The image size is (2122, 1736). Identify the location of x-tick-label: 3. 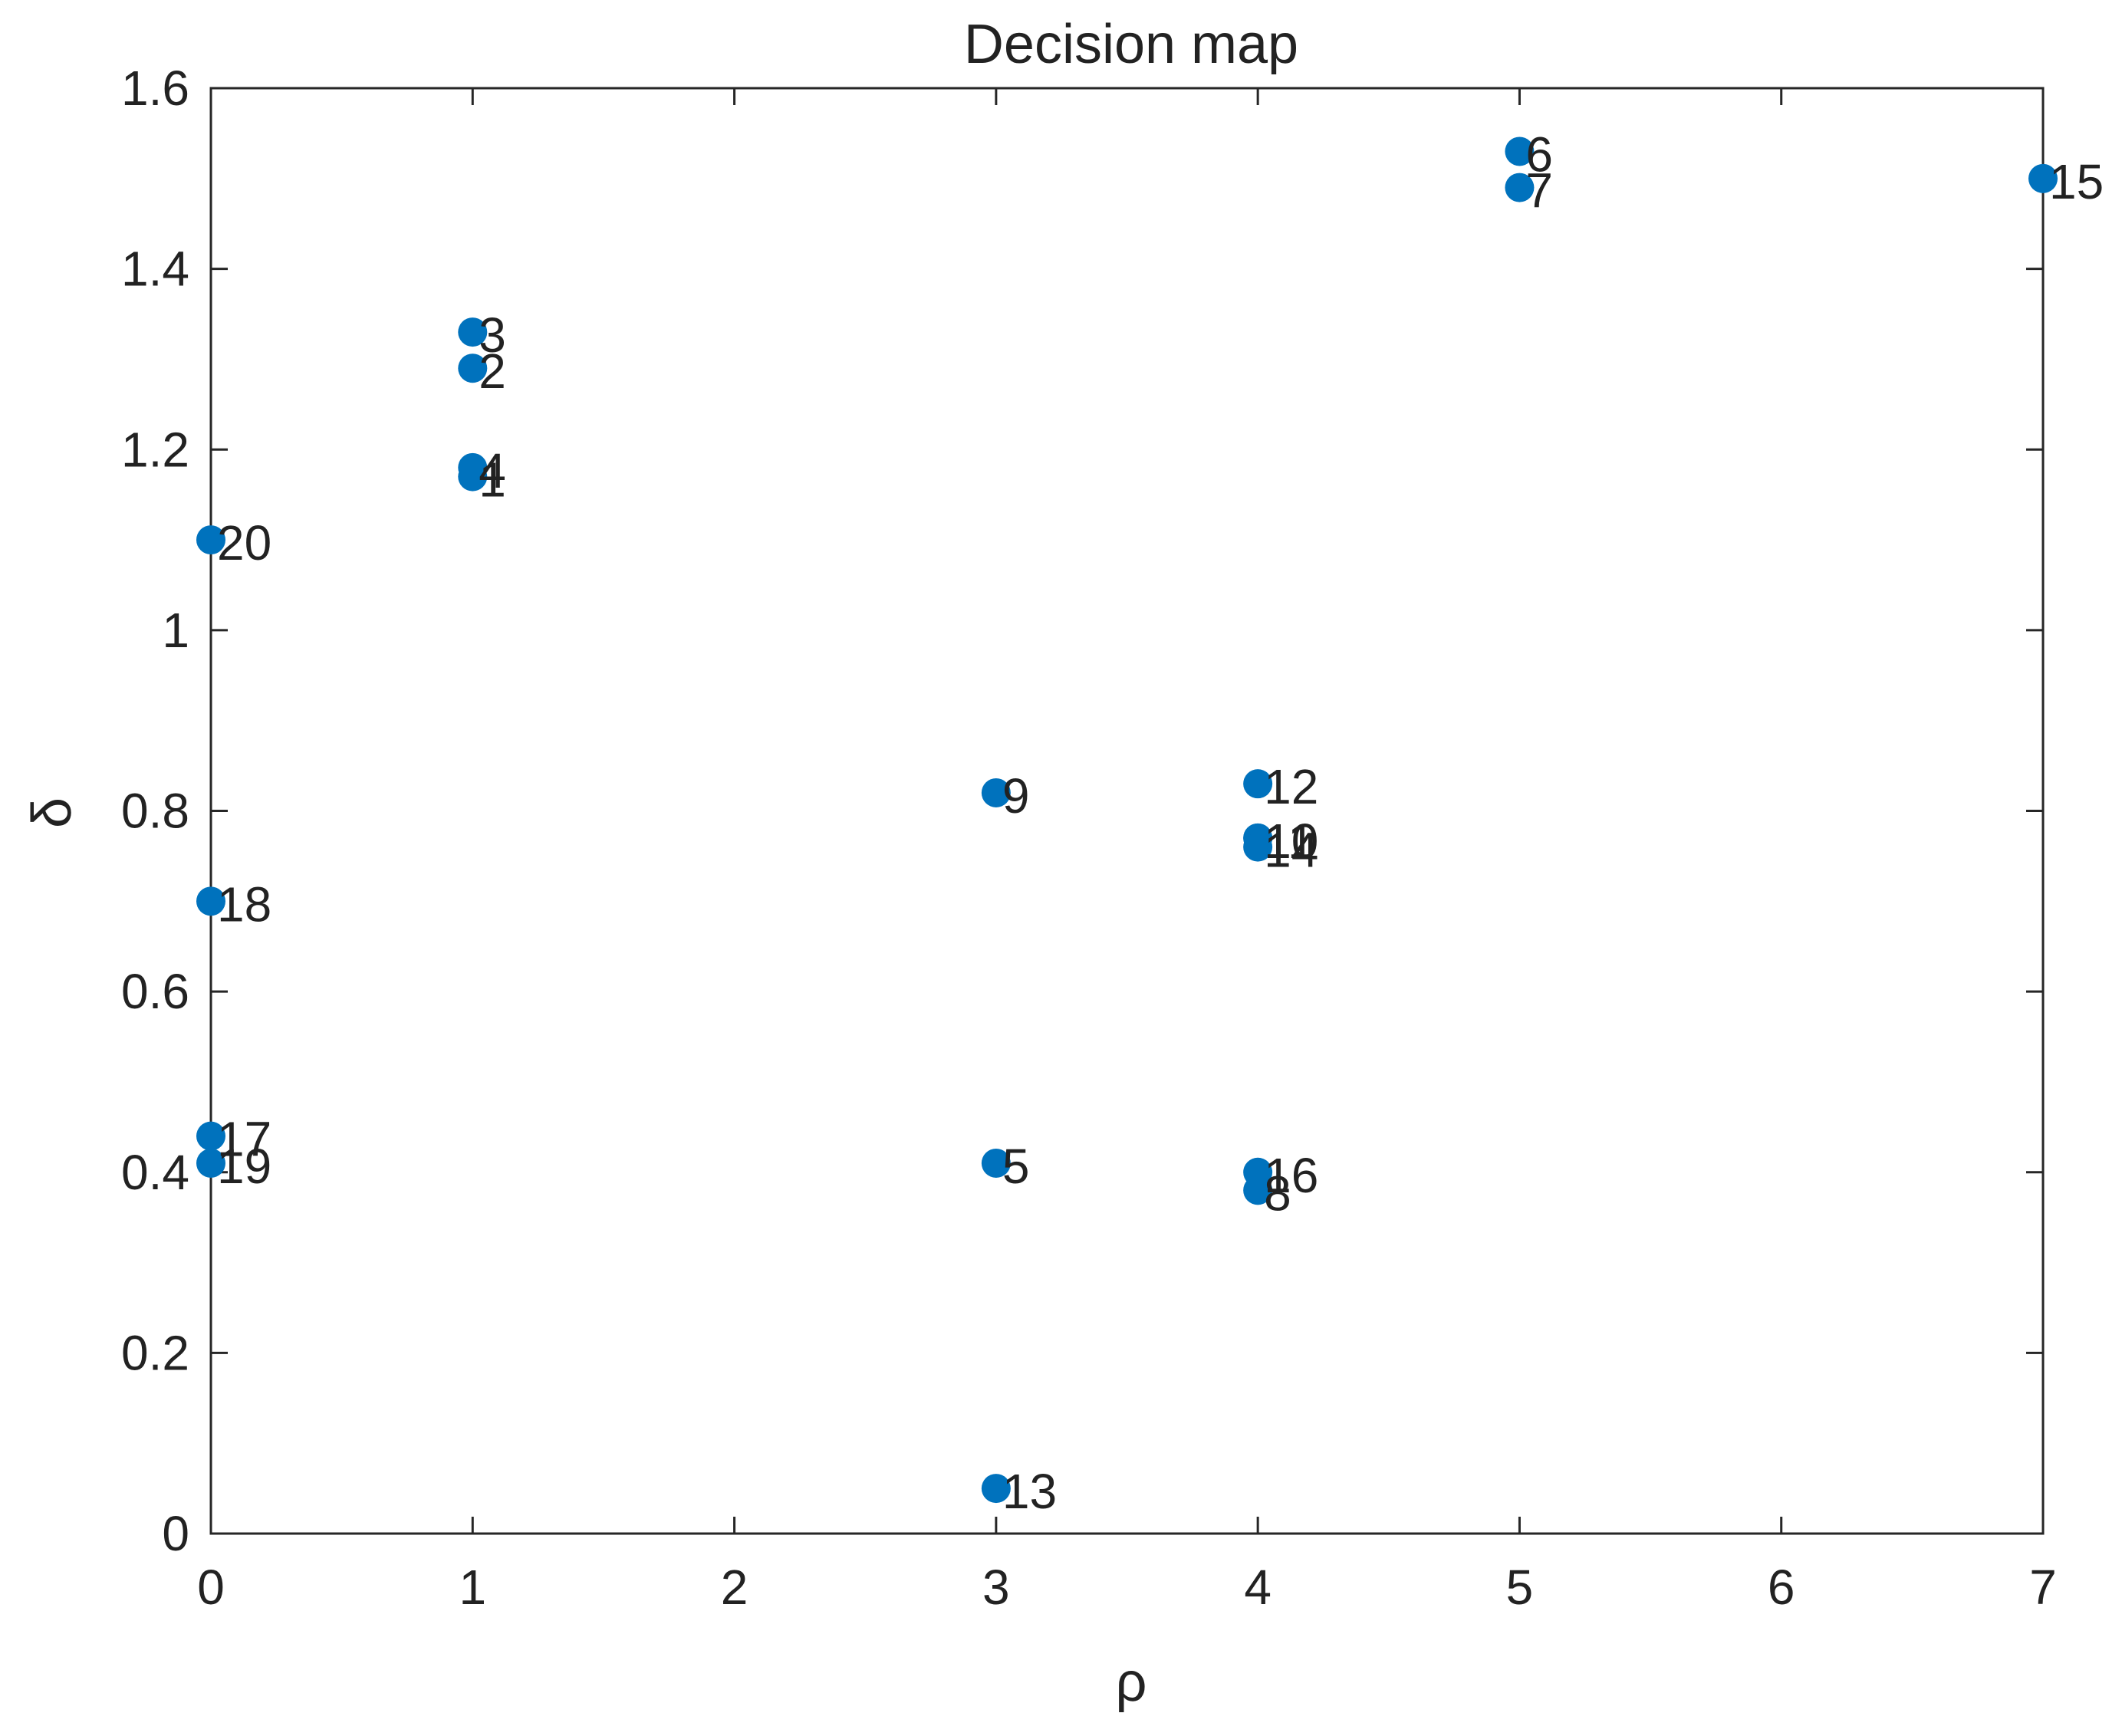
(996, 1587).